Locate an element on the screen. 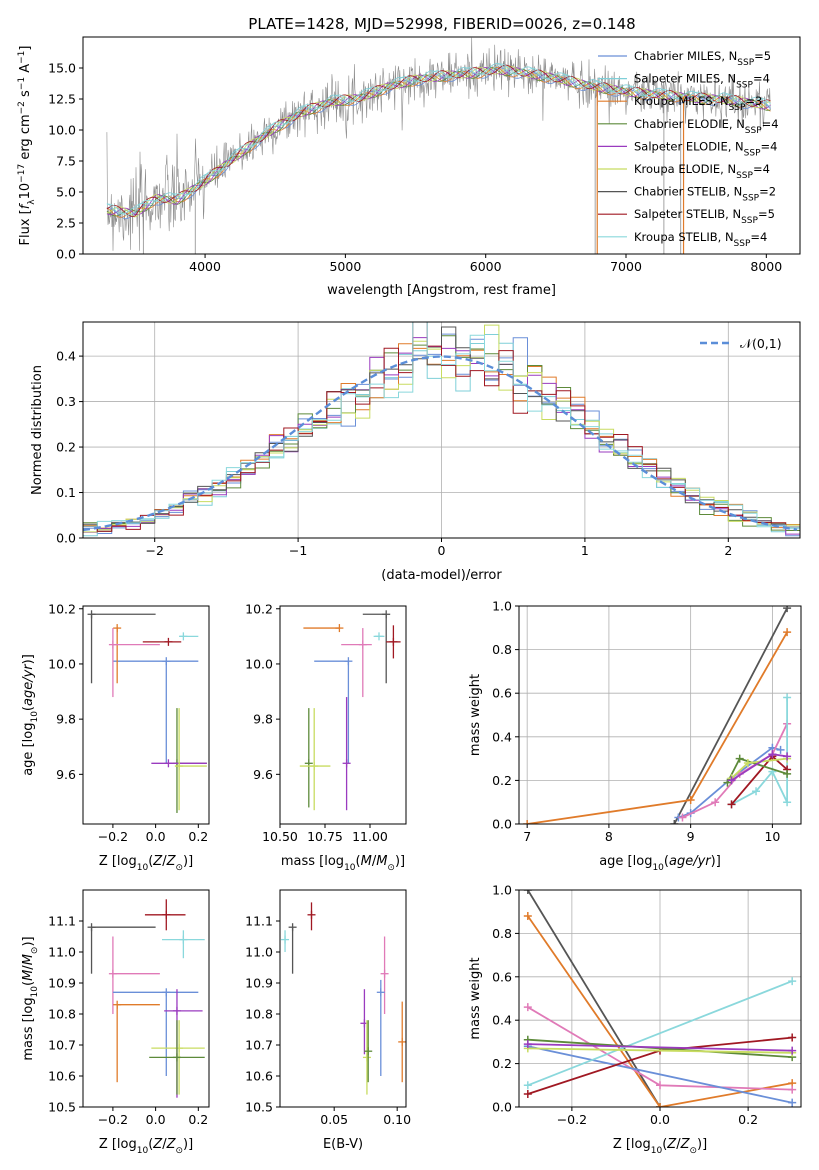 This screenshot has width=819, height=1170. x-tick-label: −1 is located at coordinates (298, 550).